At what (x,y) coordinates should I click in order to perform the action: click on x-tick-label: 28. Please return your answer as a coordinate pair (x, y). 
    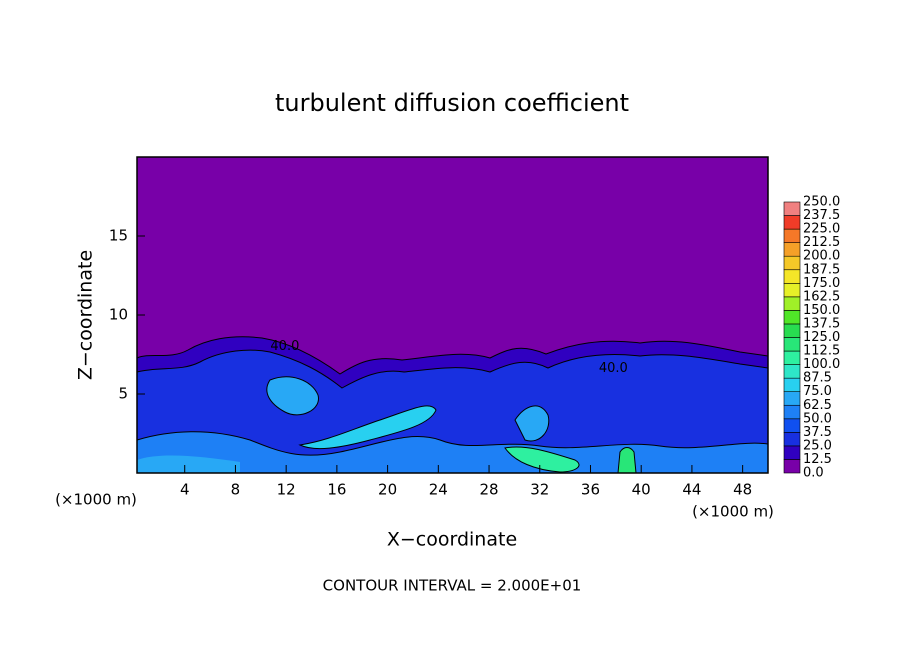
    Looking at the image, I should click on (488, 490).